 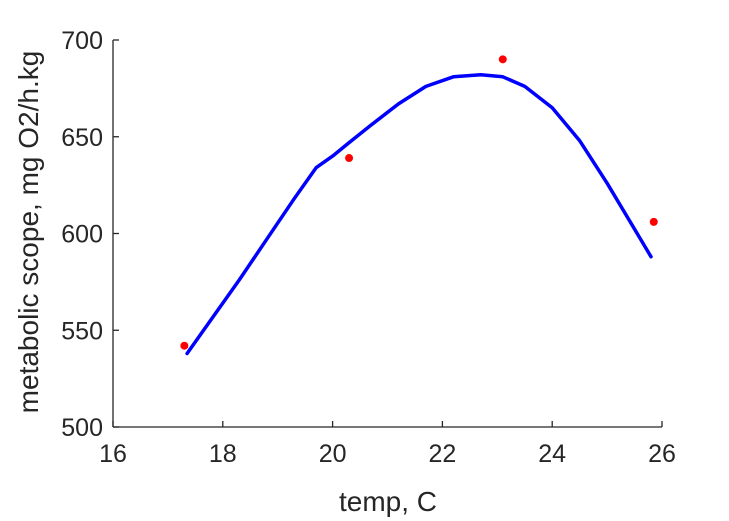 I want to click on x-tick-label: 26, so click(x=662, y=454).